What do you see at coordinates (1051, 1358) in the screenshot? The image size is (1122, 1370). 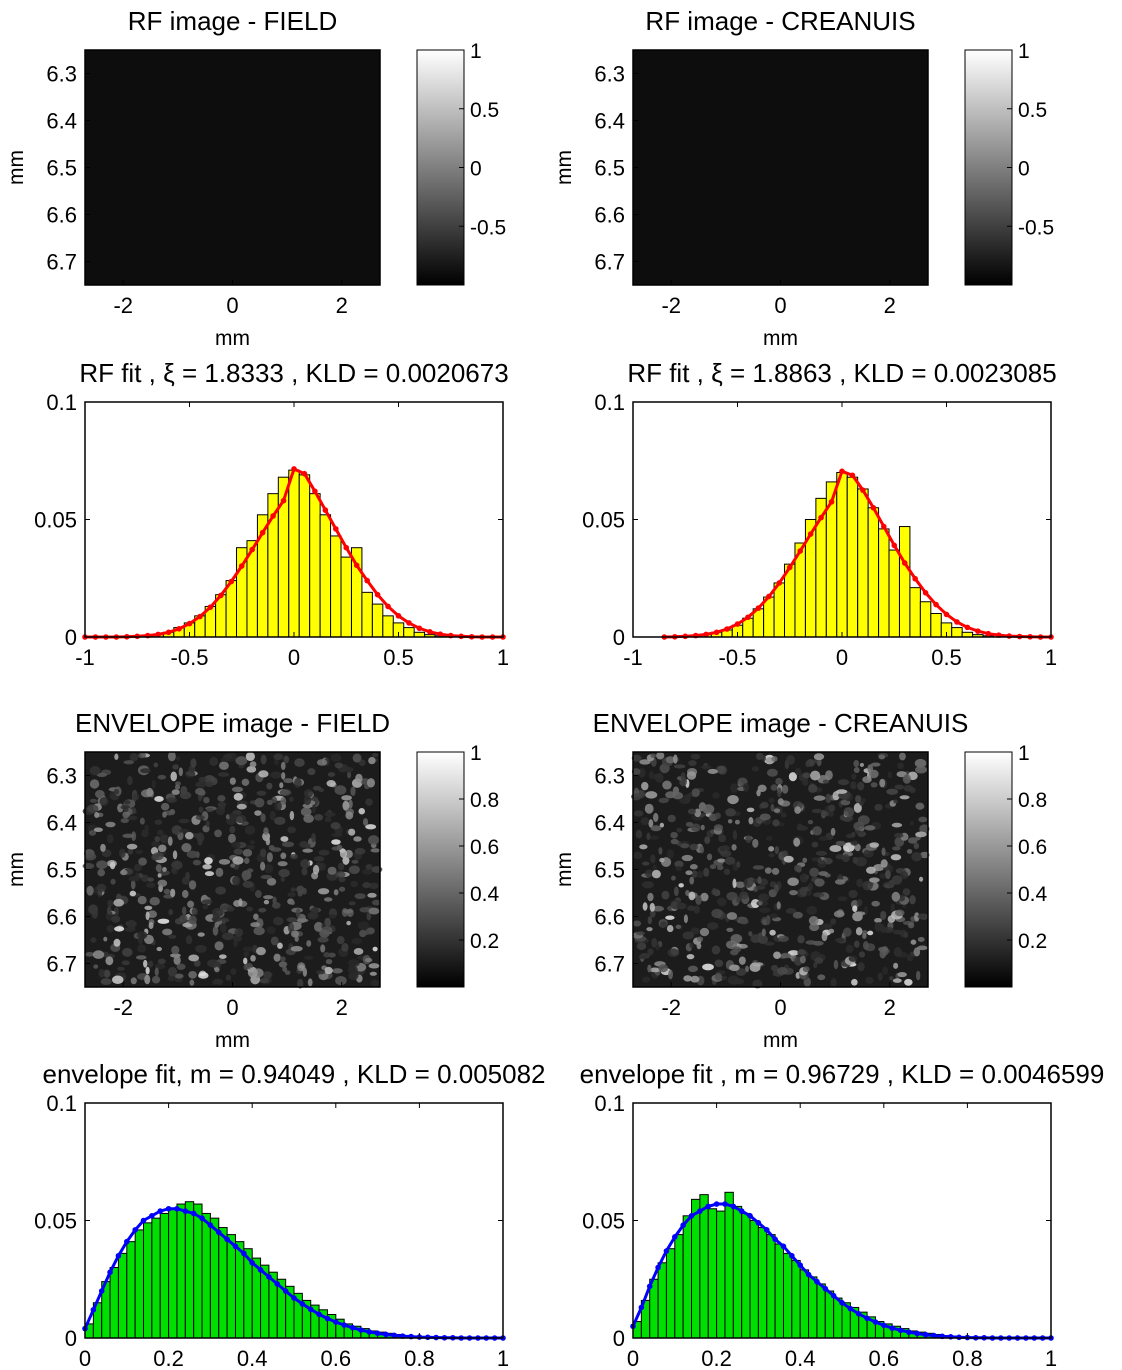 I see `x-tick-label: 1` at bounding box center [1051, 1358].